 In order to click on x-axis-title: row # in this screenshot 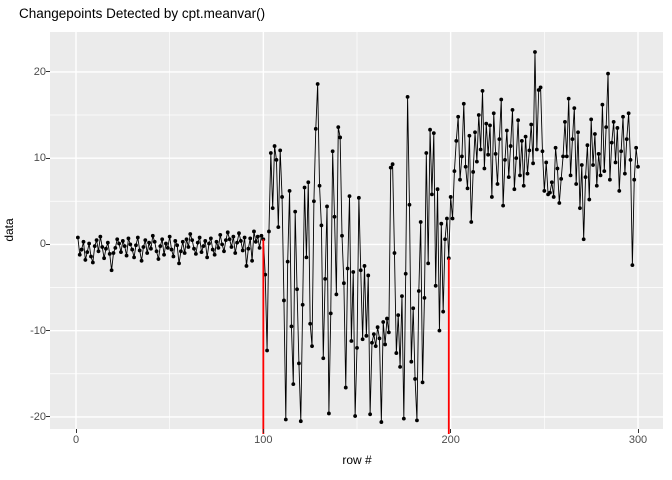, I will do `click(357, 460)`.